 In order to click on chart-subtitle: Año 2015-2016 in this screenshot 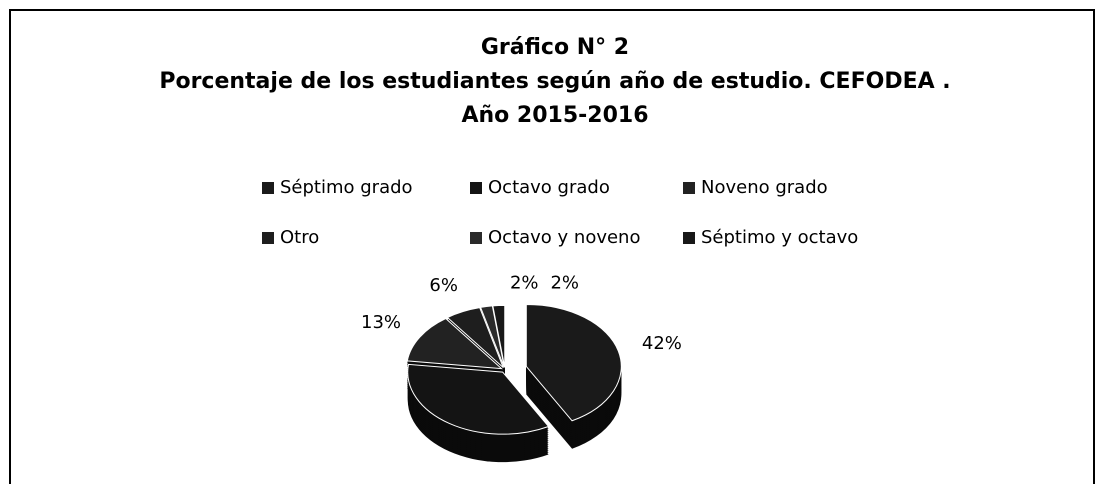, I will do `click(554, 115)`.